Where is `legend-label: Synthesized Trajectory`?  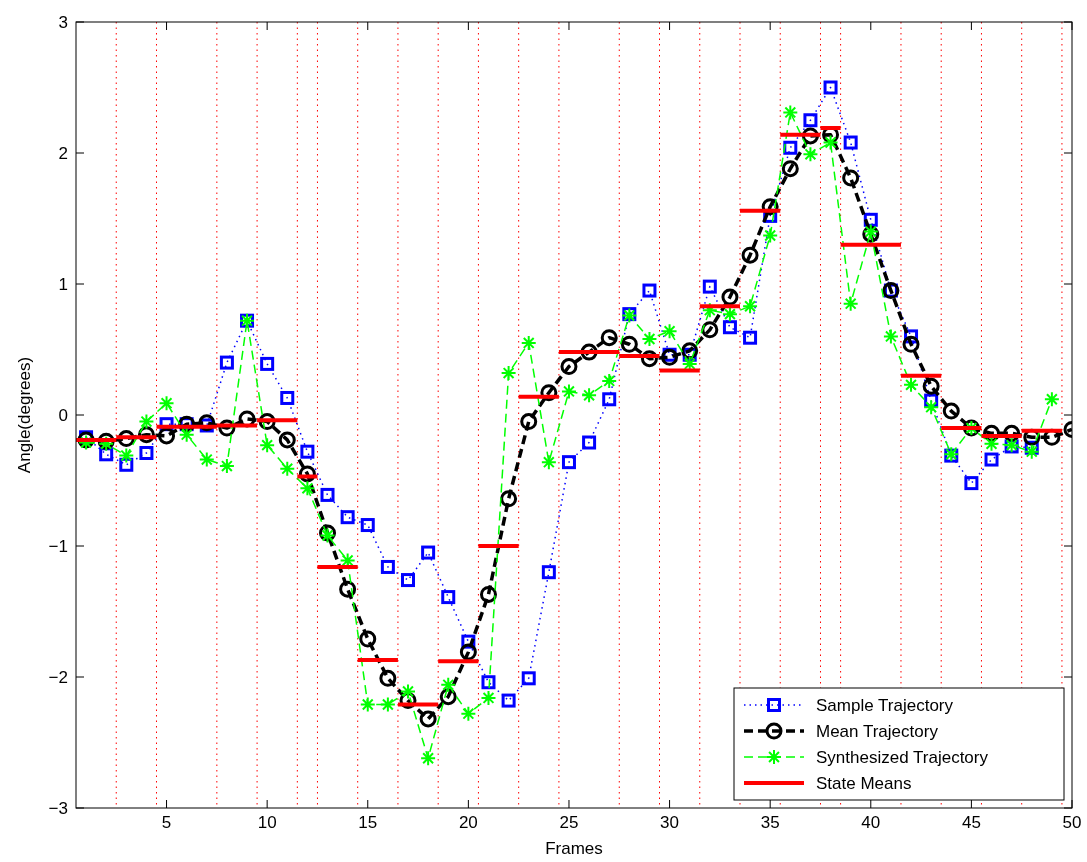 legend-label: Synthesized Trajectory is located at coordinates (902, 757).